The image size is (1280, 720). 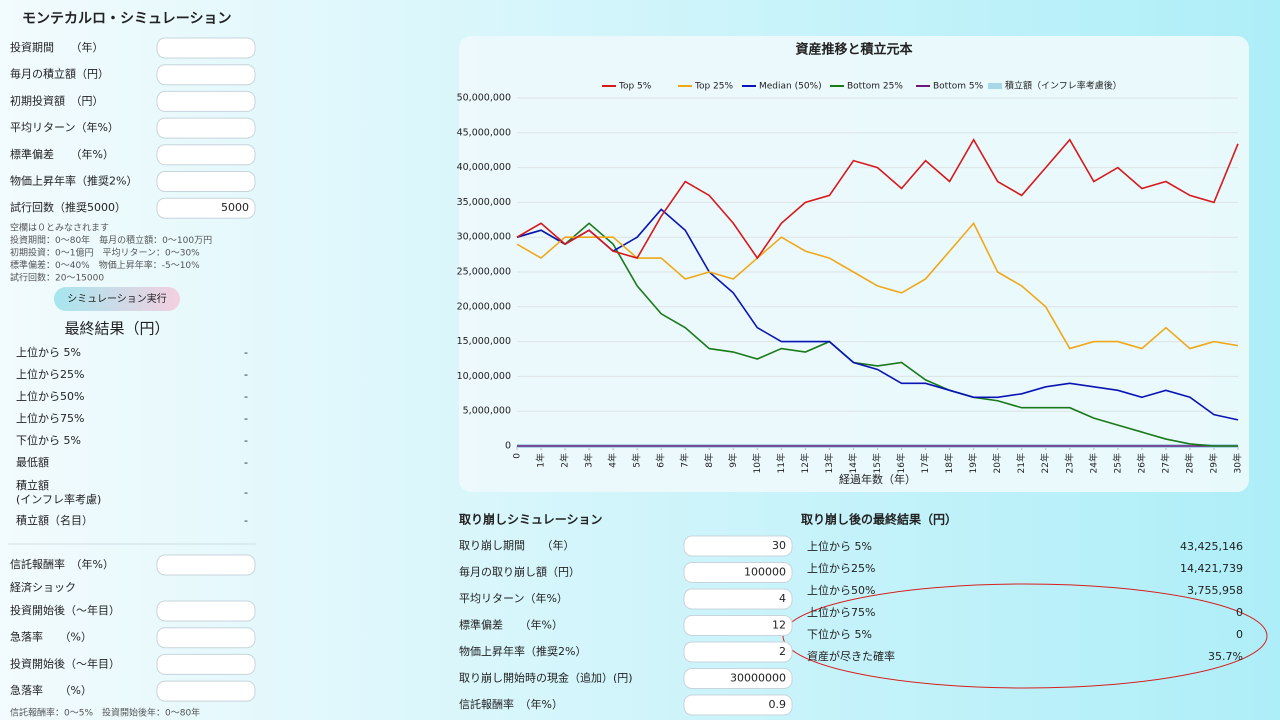 What do you see at coordinates (853, 463) in the screenshot?
I see `x-tick-label: 14年` at bounding box center [853, 463].